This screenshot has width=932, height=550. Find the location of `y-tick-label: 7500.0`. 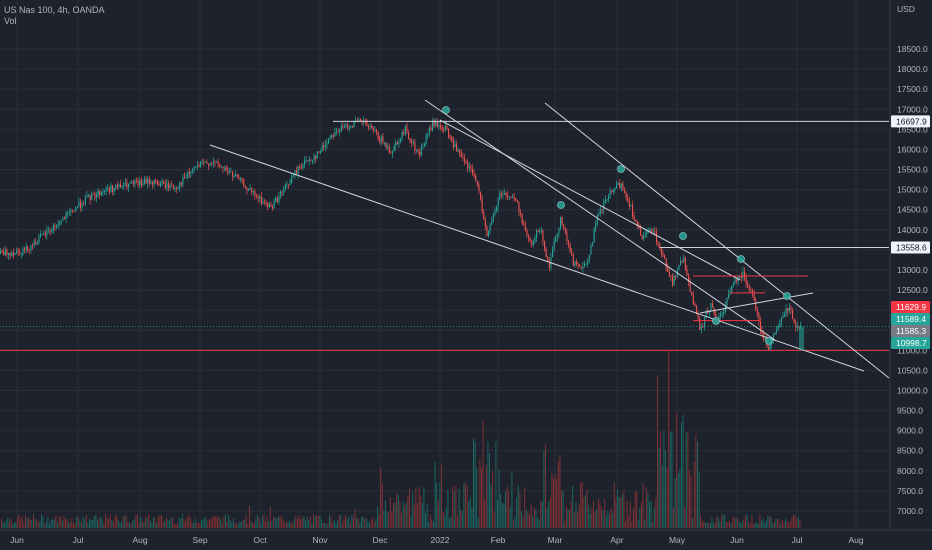

y-tick-label: 7500.0 is located at coordinates (910, 491).